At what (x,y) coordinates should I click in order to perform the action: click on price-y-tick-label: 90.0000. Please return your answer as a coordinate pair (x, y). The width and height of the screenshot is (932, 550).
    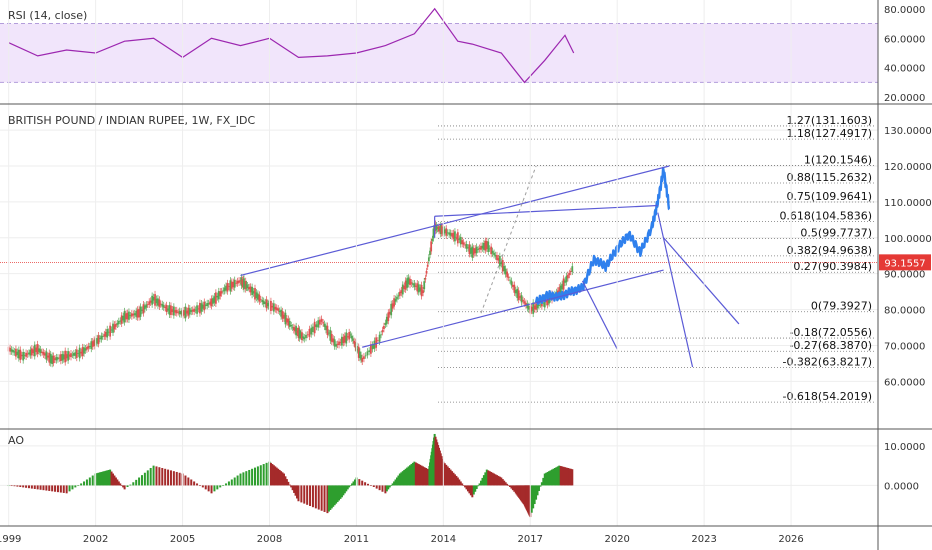
    Looking at the image, I should click on (904, 275).